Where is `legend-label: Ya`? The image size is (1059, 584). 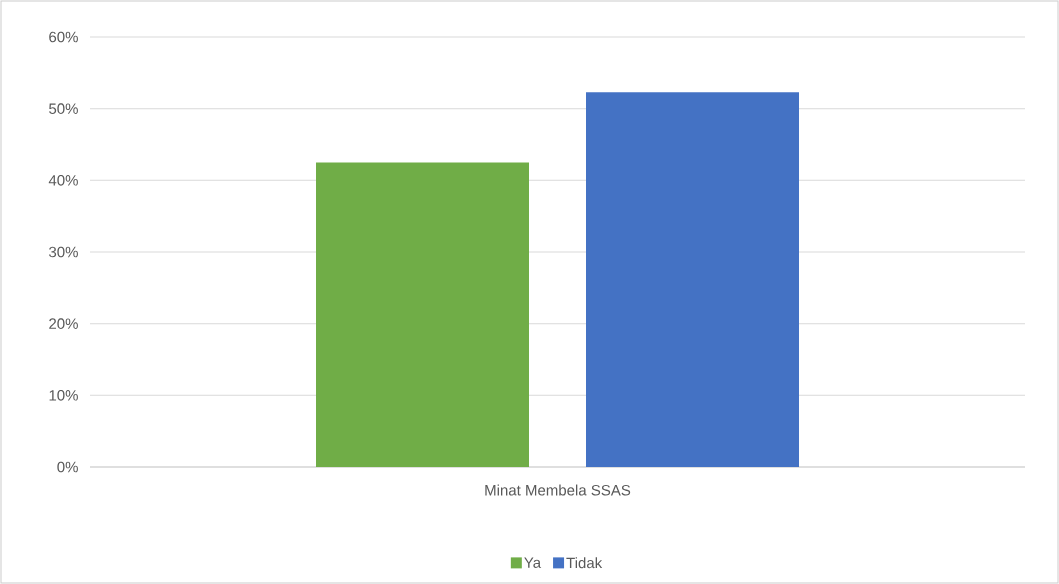
legend-label: Ya is located at coordinates (533, 562).